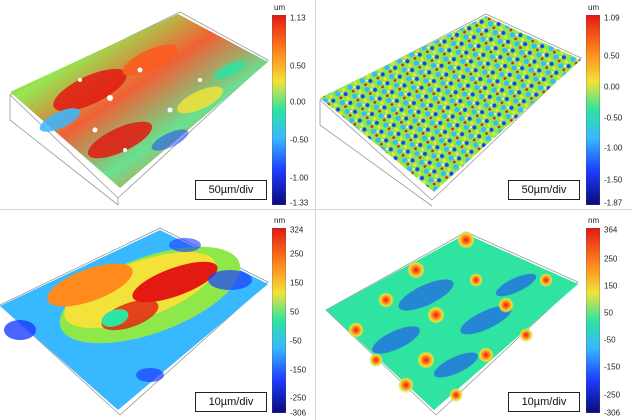 The width and height of the screenshot is (632, 420). I want to click on colorbar-tick: -1.87, so click(613, 203).